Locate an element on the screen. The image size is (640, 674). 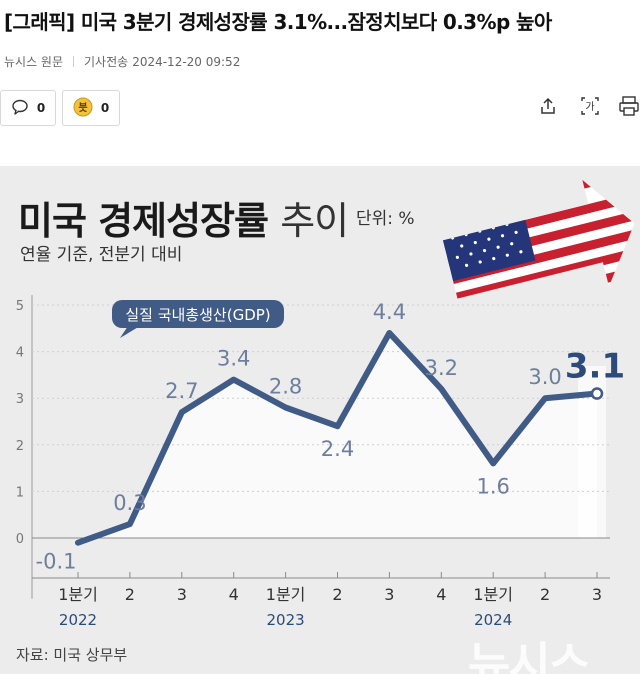
reaction-icon-glyph: 븟 is located at coordinates (82, 108).